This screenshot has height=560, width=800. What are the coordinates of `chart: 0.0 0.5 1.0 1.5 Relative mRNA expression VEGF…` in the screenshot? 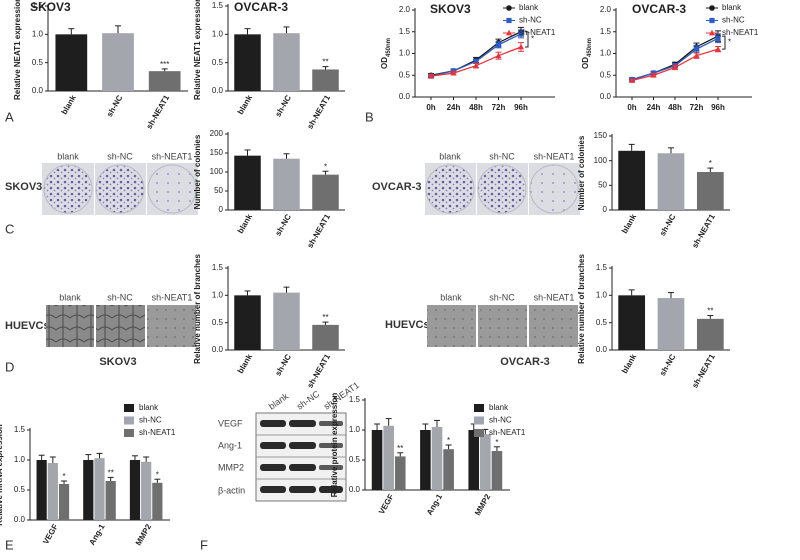 It's located at (88, 475).